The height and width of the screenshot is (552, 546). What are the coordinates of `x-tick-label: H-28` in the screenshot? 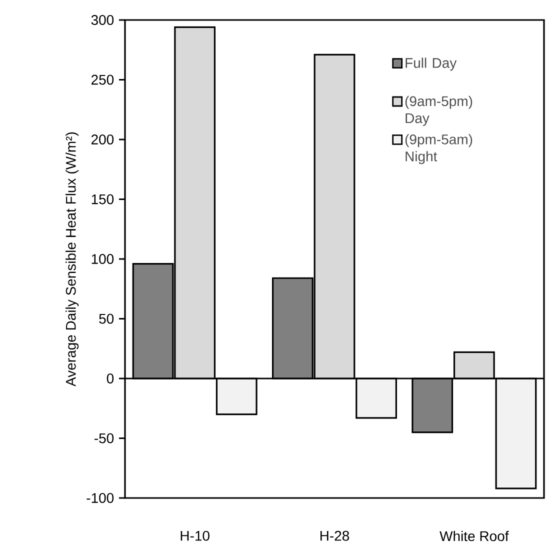 It's located at (335, 535).